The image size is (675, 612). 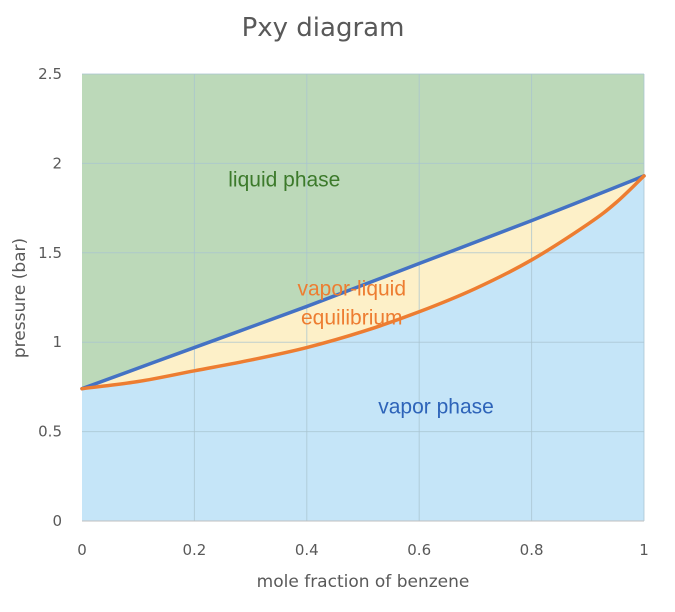 I want to click on y-tick-label: 1.5, so click(x=50, y=253).